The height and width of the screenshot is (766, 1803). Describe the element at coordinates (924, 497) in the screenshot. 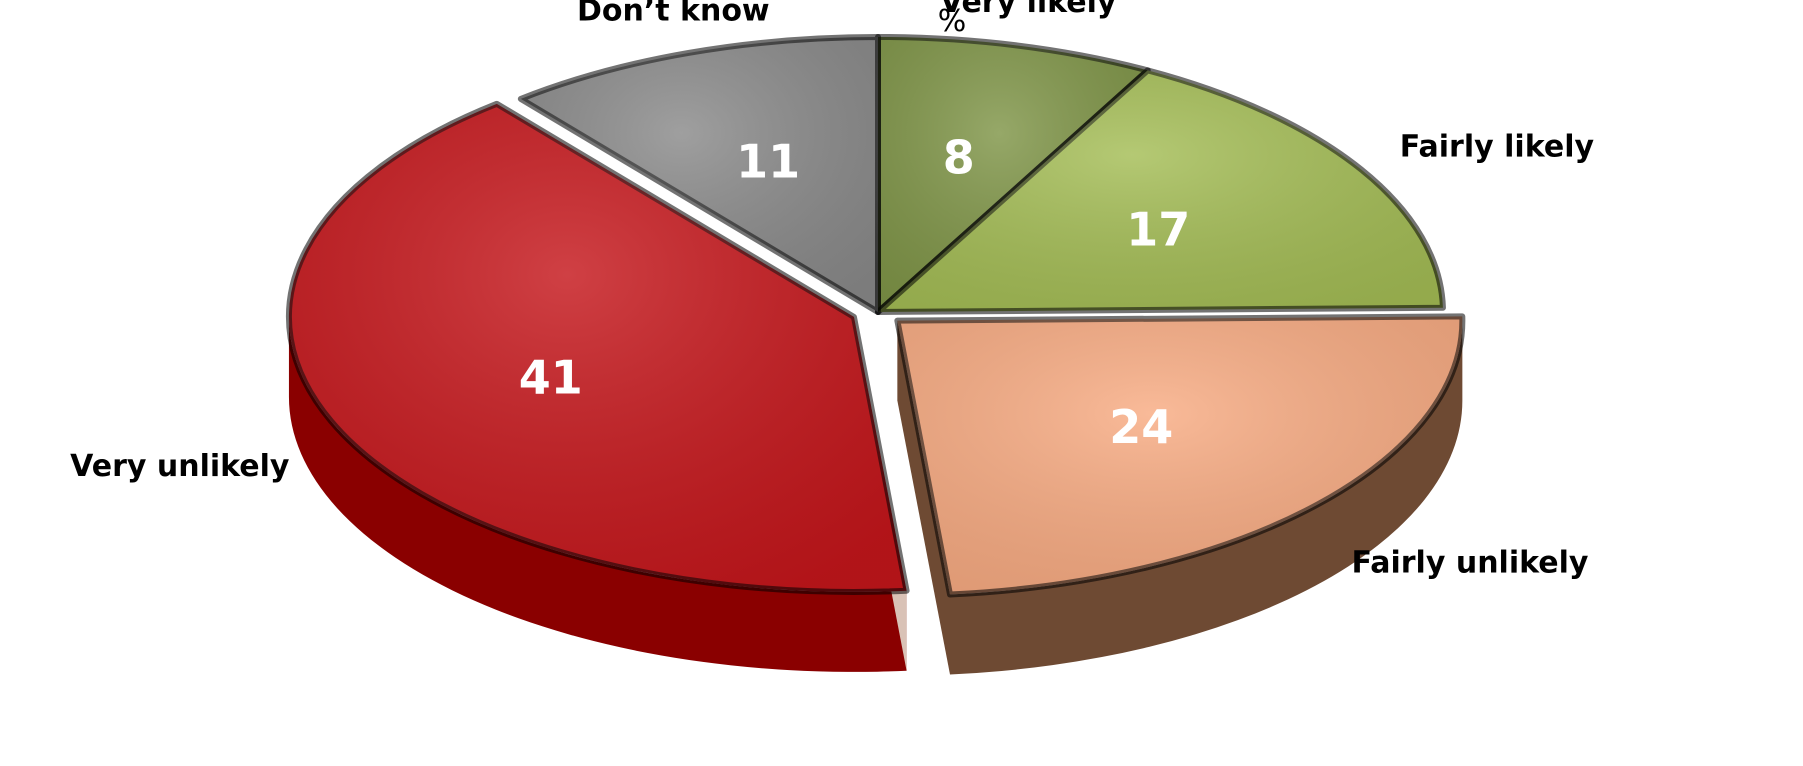

I see `slice-cut-fairly-unlikely` at that location.